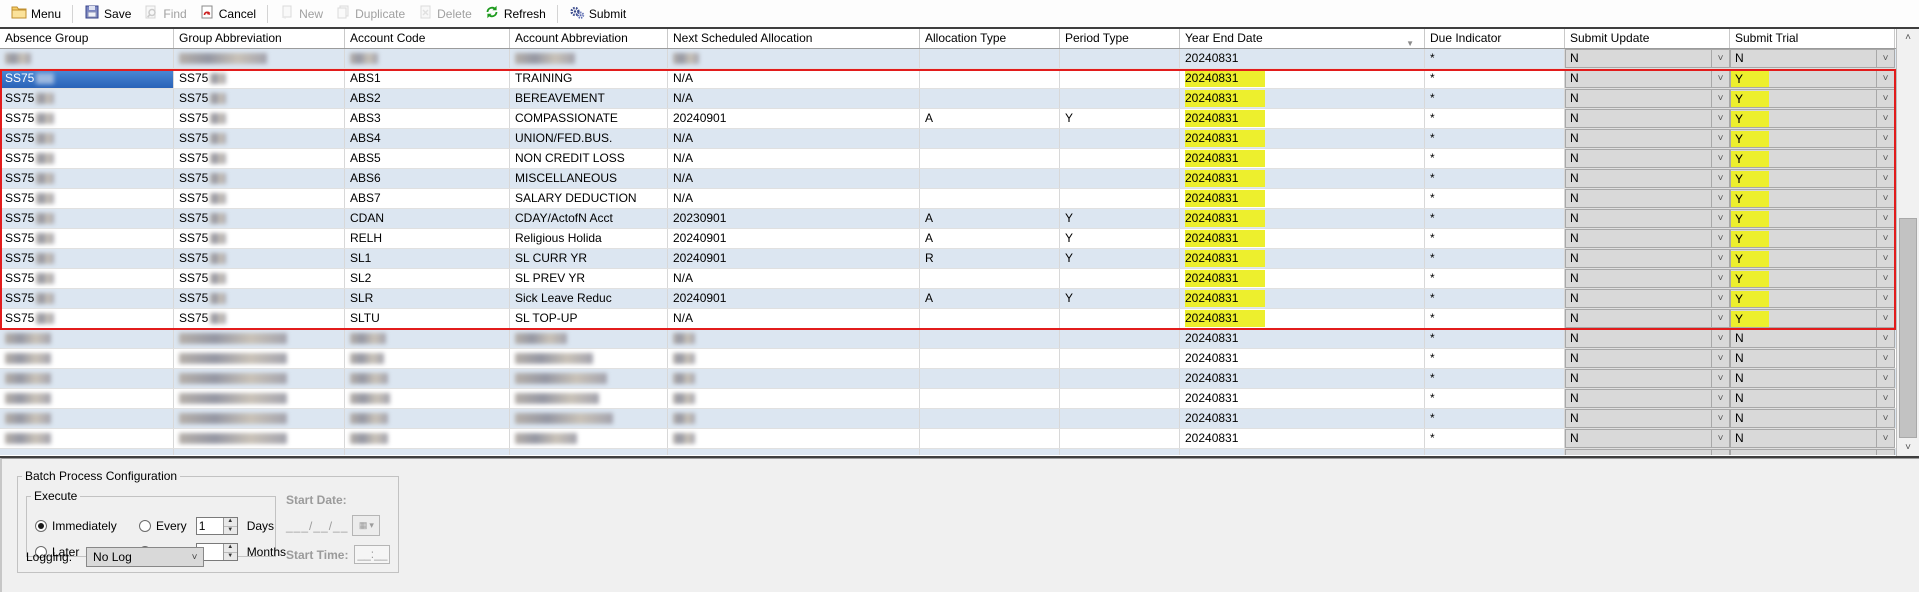 The width and height of the screenshot is (1919, 592). I want to click on cell-account-code: ABS4, so click(427, 138).